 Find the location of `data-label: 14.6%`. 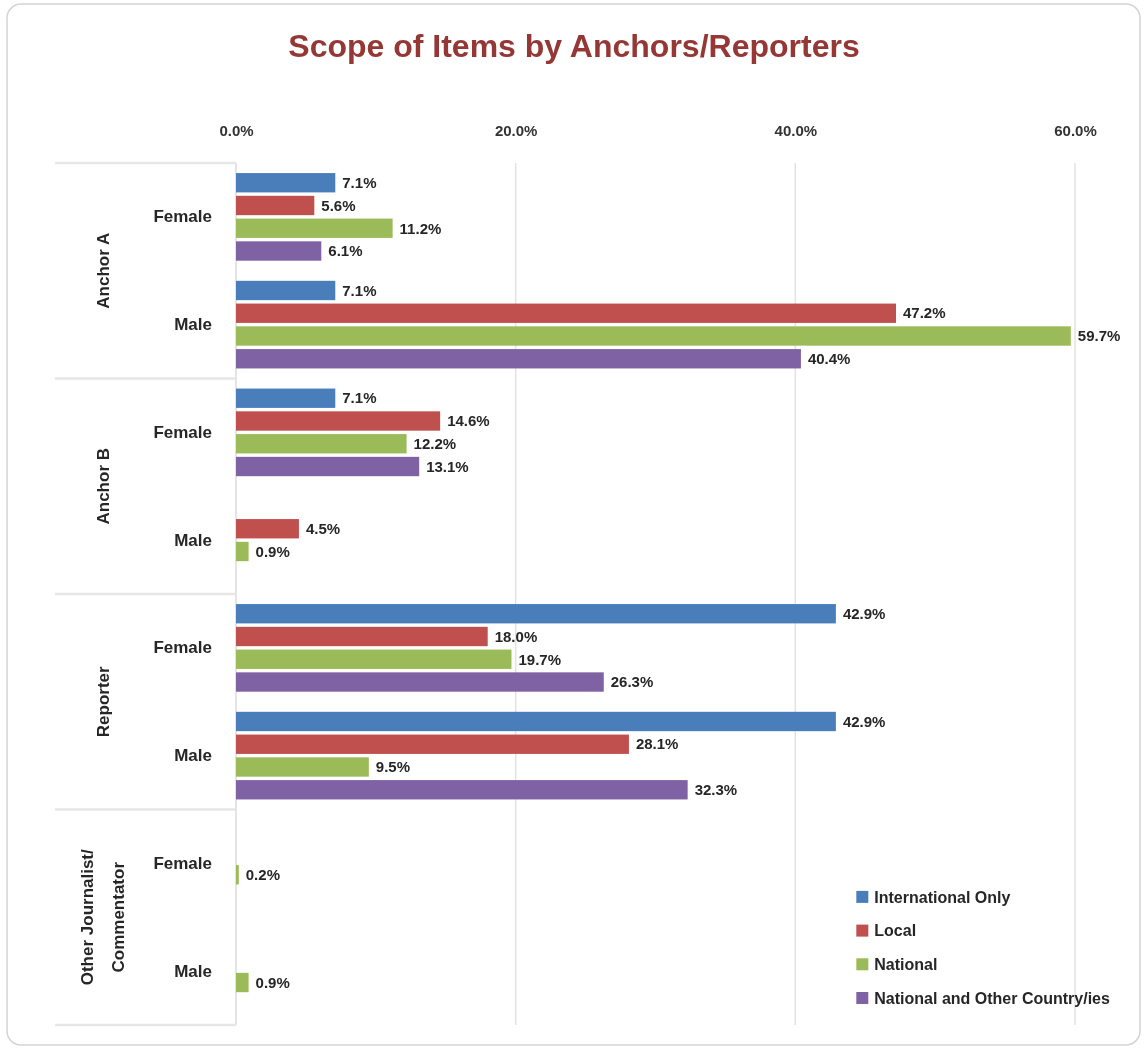

data-label: 14.6% is located at coordinates (468, 421).